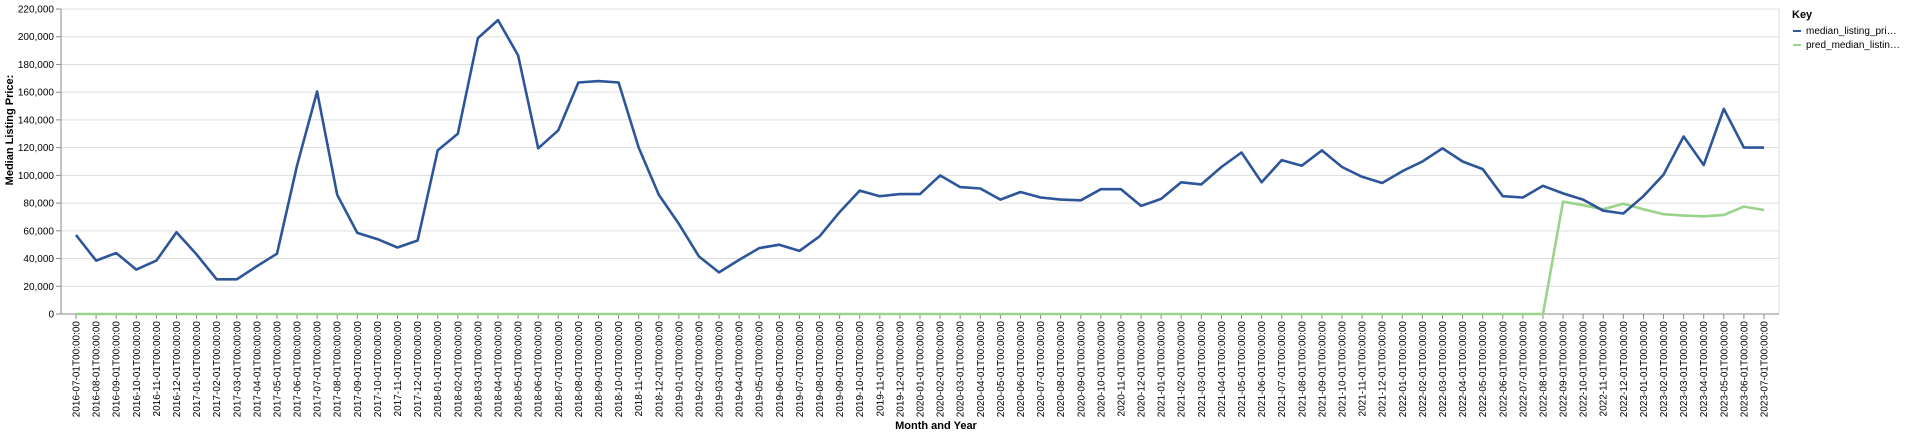 This screenshot has height=434, width=1920. What do you see at coordinates (318, 369) in the screenshot?
I see `x-tick-label: 2017-07-01T00:00:00` at bounding box center [318, 369].